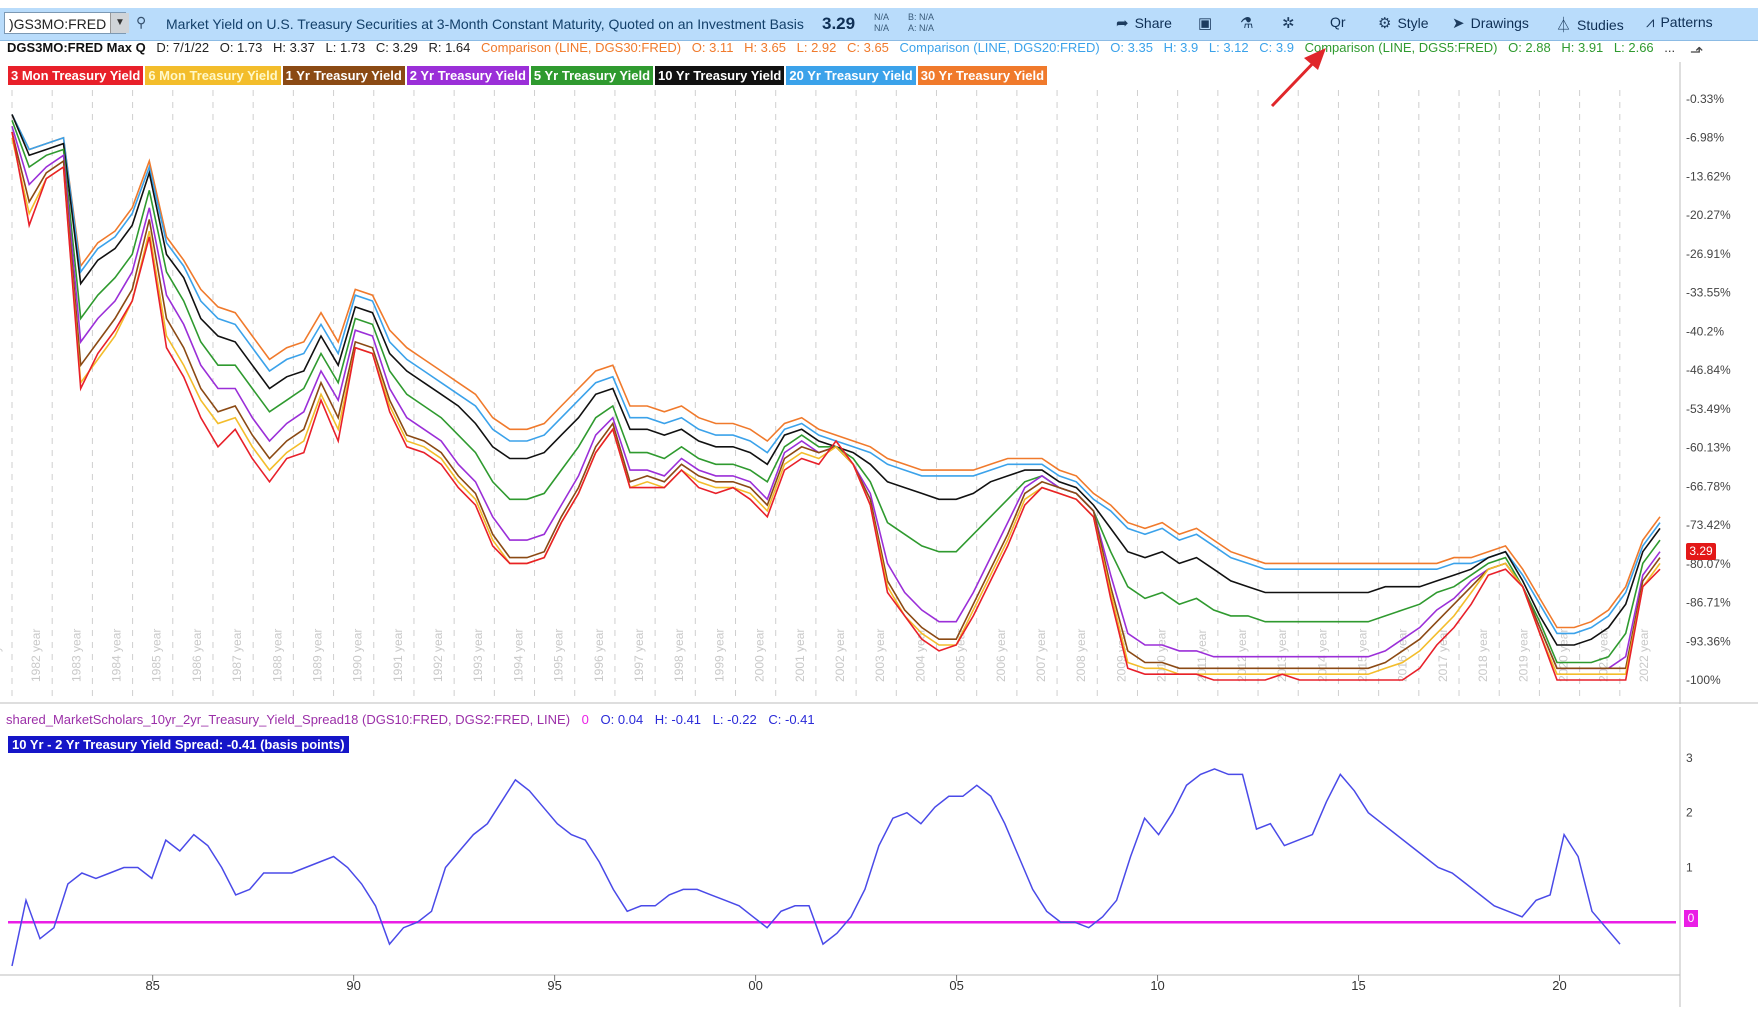 The height and width of the screenshot is (1018, 1758). Describe the element at coordinates (141, 22) in the screenshot. I see `link-icon: ⚲` at that location.